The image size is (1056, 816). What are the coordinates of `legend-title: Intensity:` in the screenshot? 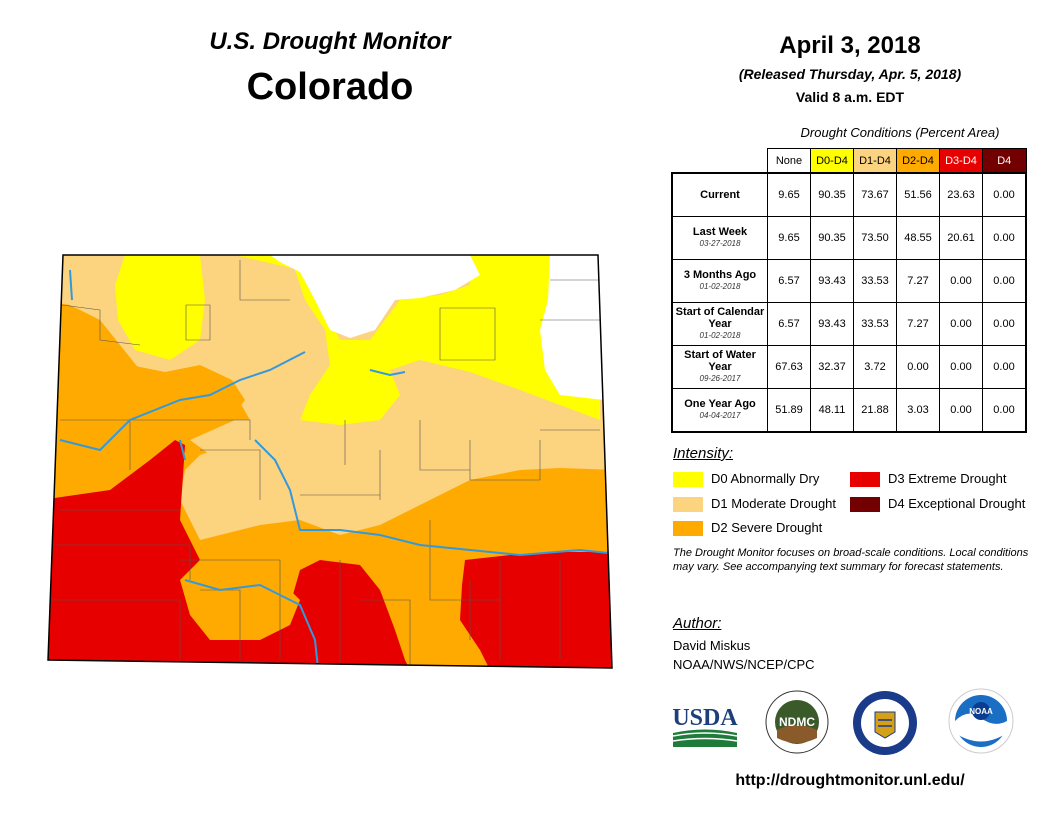 It's located at (703, 453).